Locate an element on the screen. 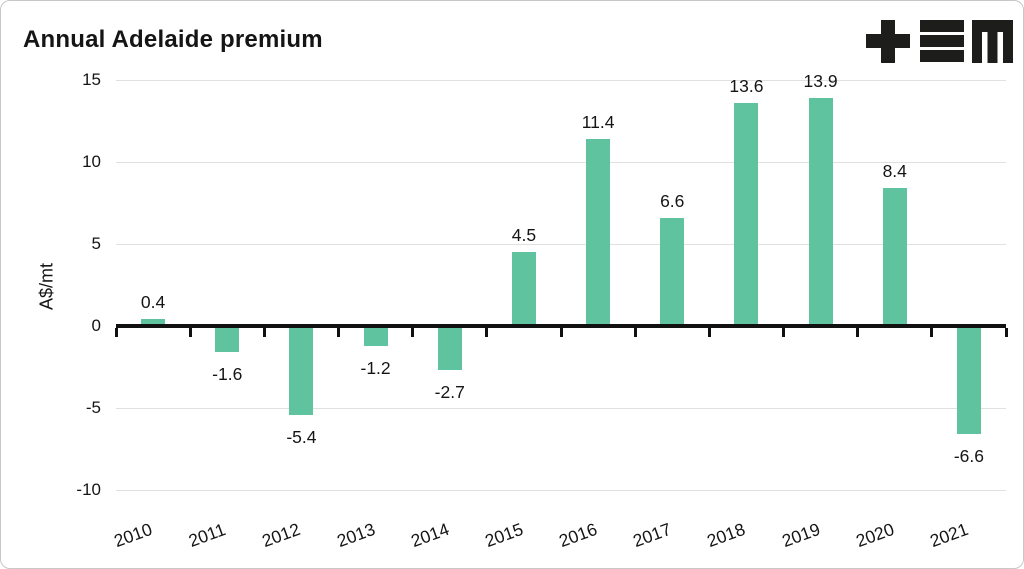 The width and height of the screenshot is (1024, 569). y-tick-label--5: -5 is located at coordinates (93, 407).